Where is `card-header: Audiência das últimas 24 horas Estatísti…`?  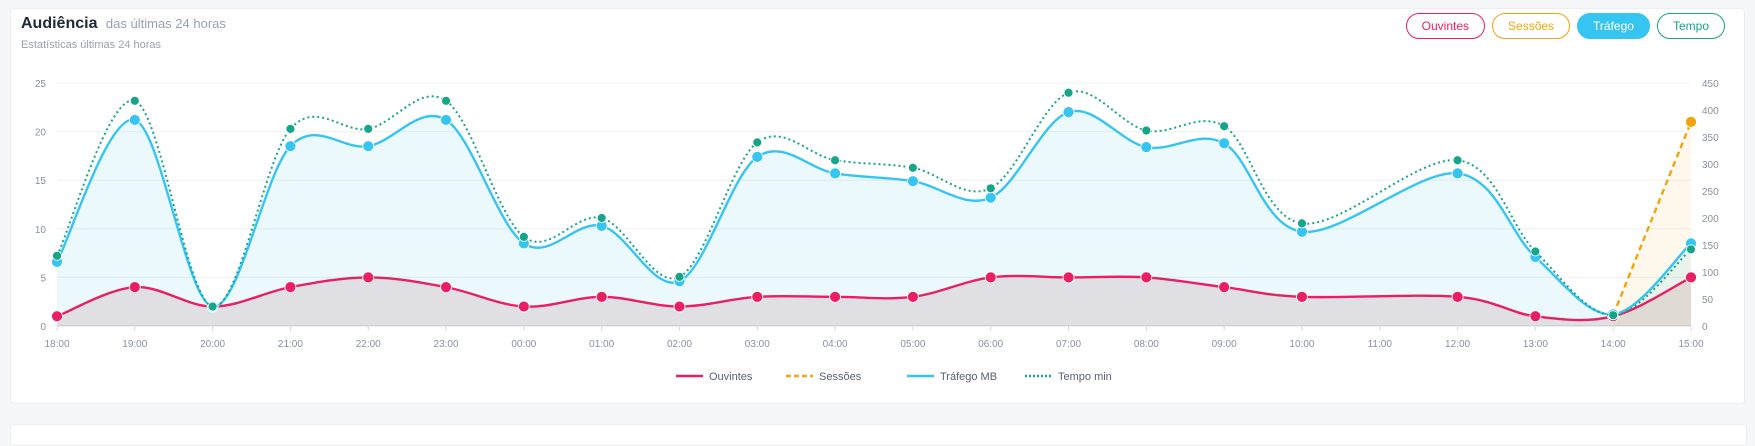
card-header: Audiência das últimas 24 horas Estatísti… is located at coordinates (123, 33).